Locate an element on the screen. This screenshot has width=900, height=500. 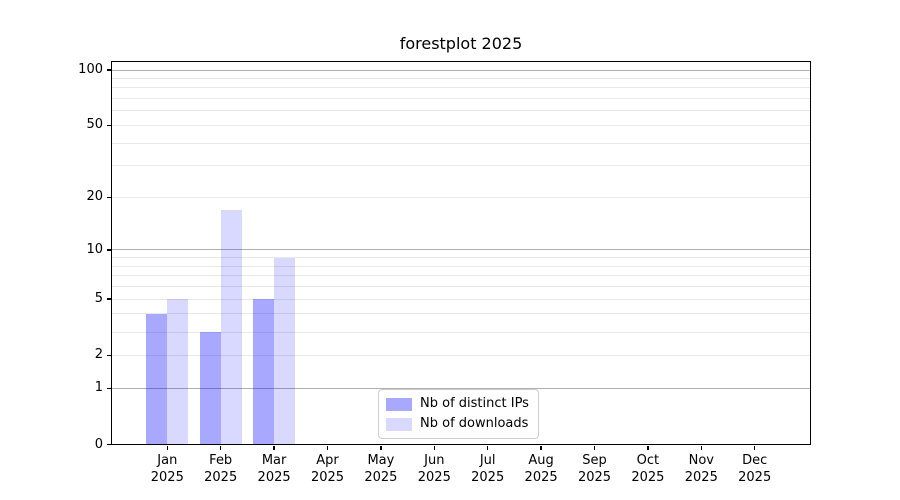
y-tick-label-2: 2 is located at coordinates (98, 355).